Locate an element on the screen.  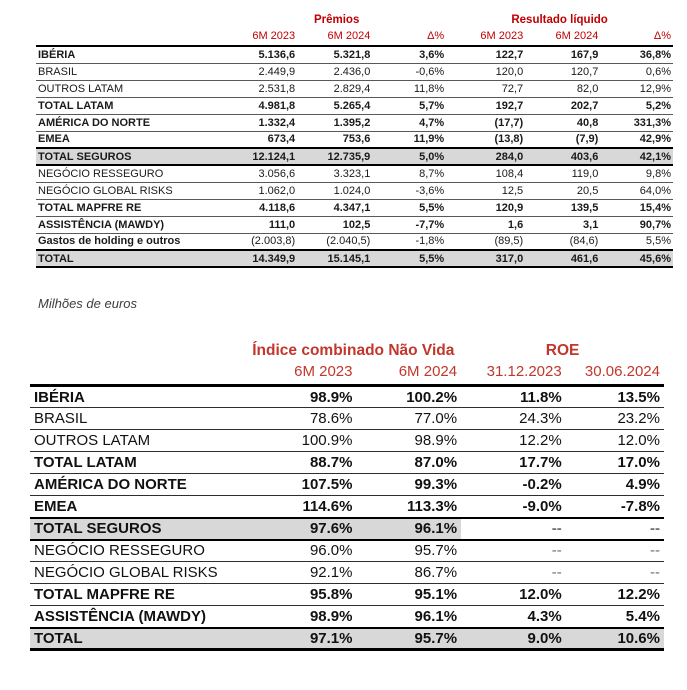
cell-value: 87.0% is located at coordinates (436, 462).